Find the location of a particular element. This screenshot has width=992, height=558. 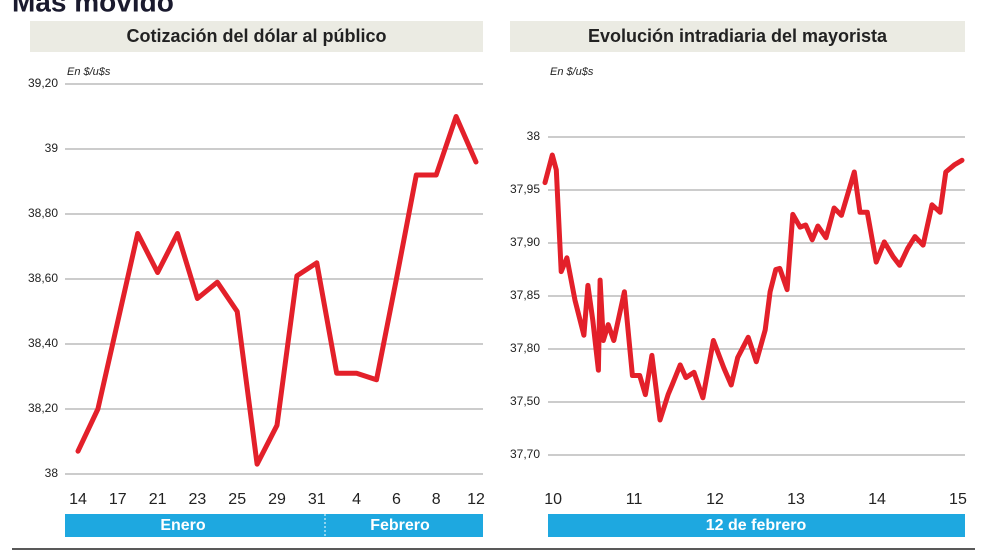

band-label: Enero is located at coordinates (183, 525).